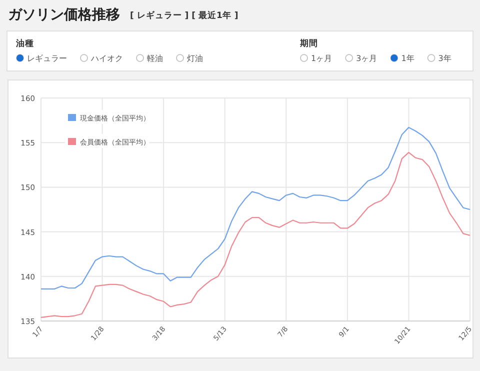  What do you see at coordinates (361, 58) in the screenshot?
I see `radio-option: 3ヶ月` at bounding box center [361, 58].